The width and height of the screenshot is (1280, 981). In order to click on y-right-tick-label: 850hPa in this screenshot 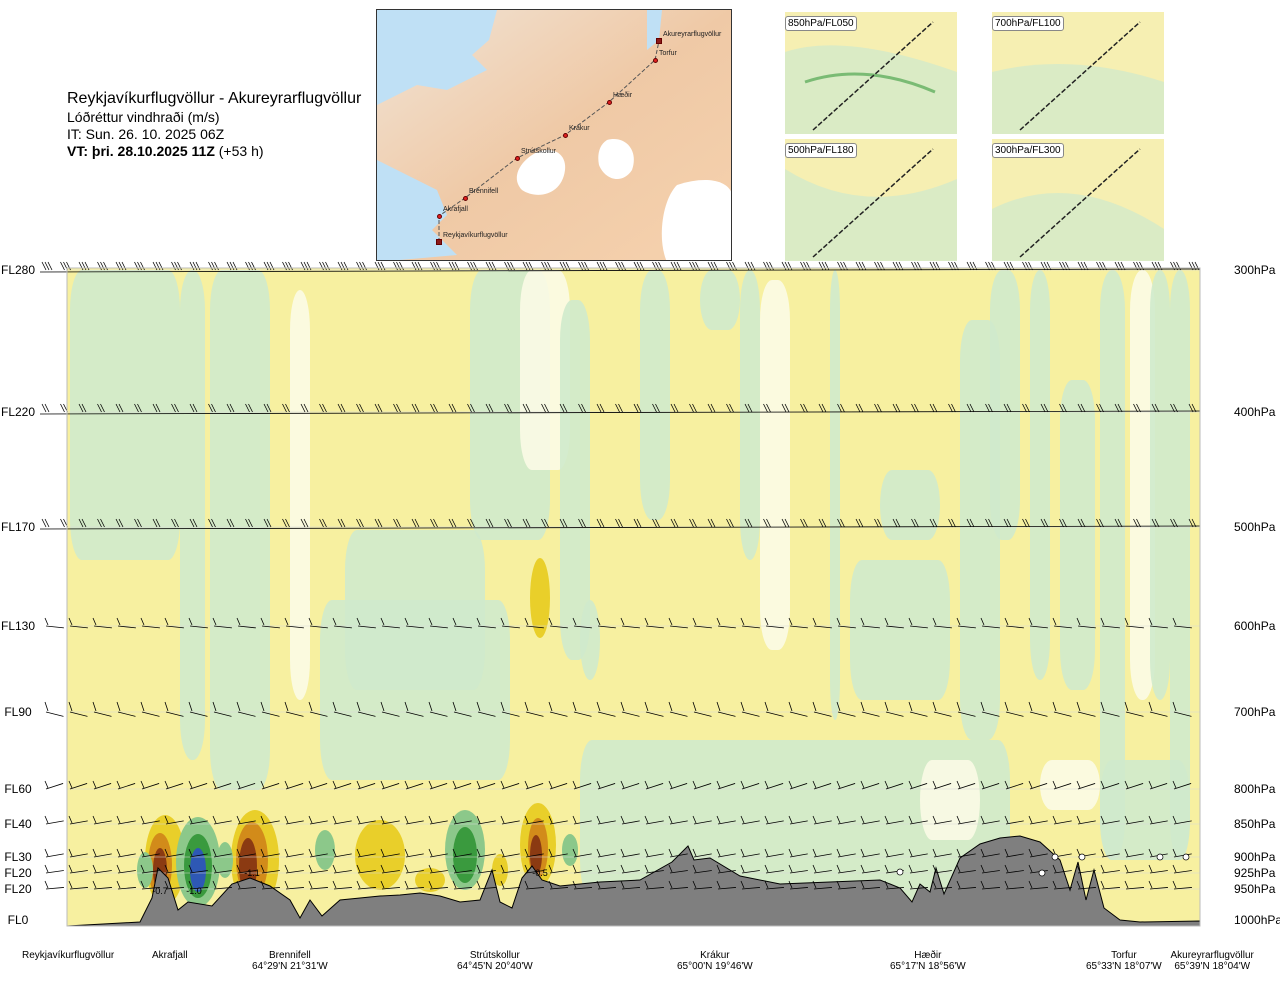, I will do `click(1255, 824)`.